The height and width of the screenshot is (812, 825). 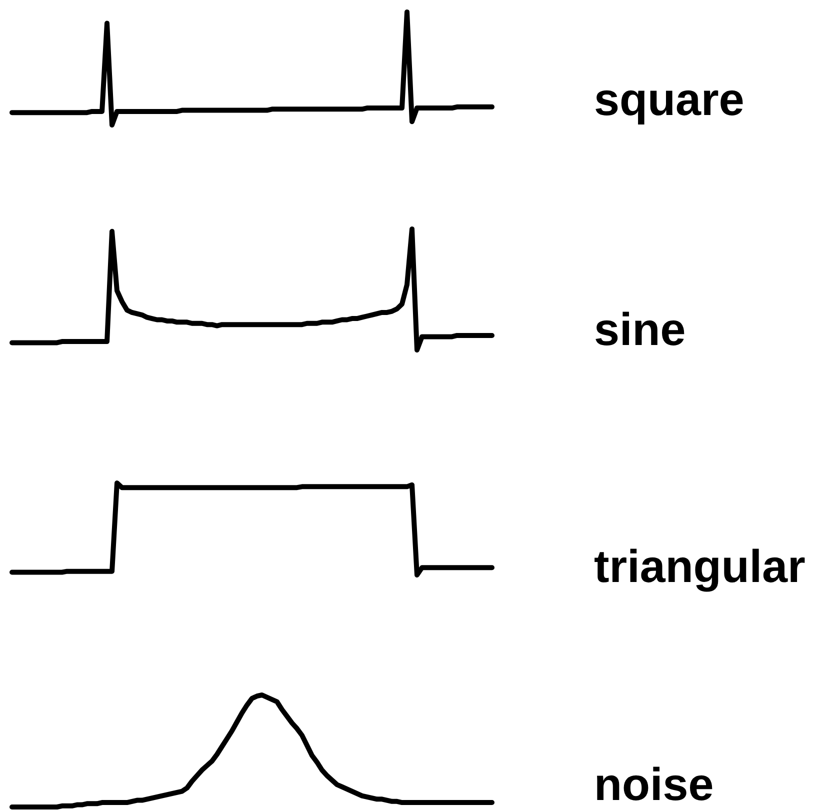 What do you see at coordinates (654, 783) in the screenshot?
I see `text: noise` at bounding box center [654, 783].